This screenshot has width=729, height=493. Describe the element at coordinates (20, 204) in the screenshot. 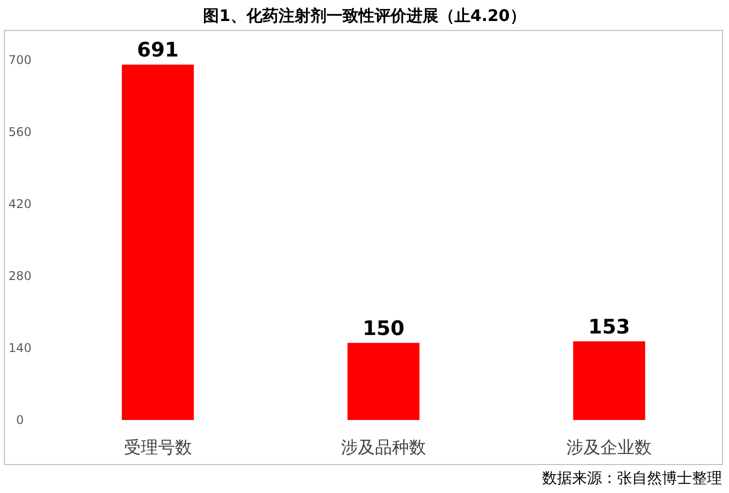

I see `y-tick-label: 420` at that location.